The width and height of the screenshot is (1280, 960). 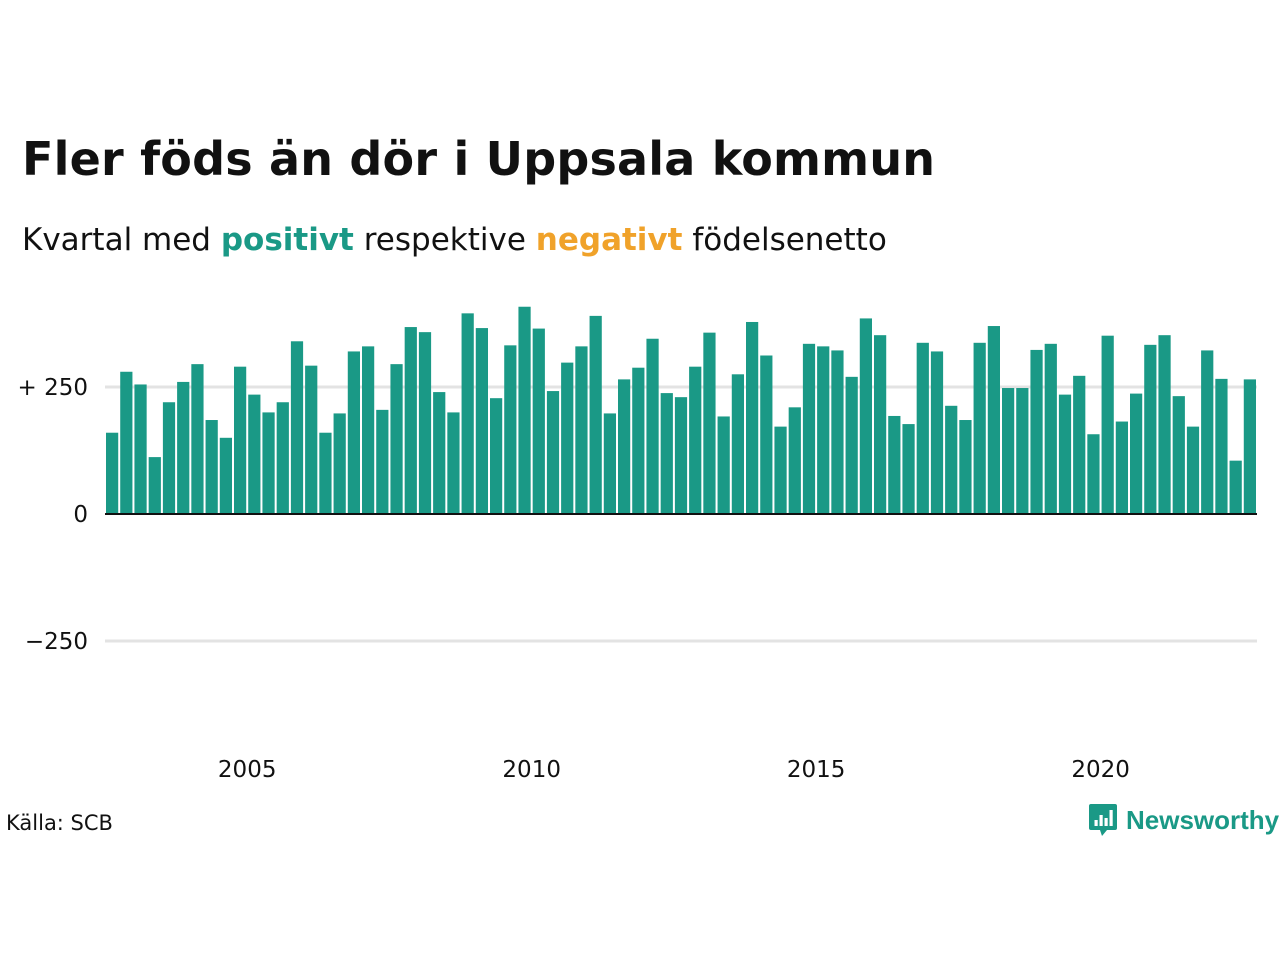 I want to click on newsworthy-logo: Newsworthy, so click(x=1183, y=820).